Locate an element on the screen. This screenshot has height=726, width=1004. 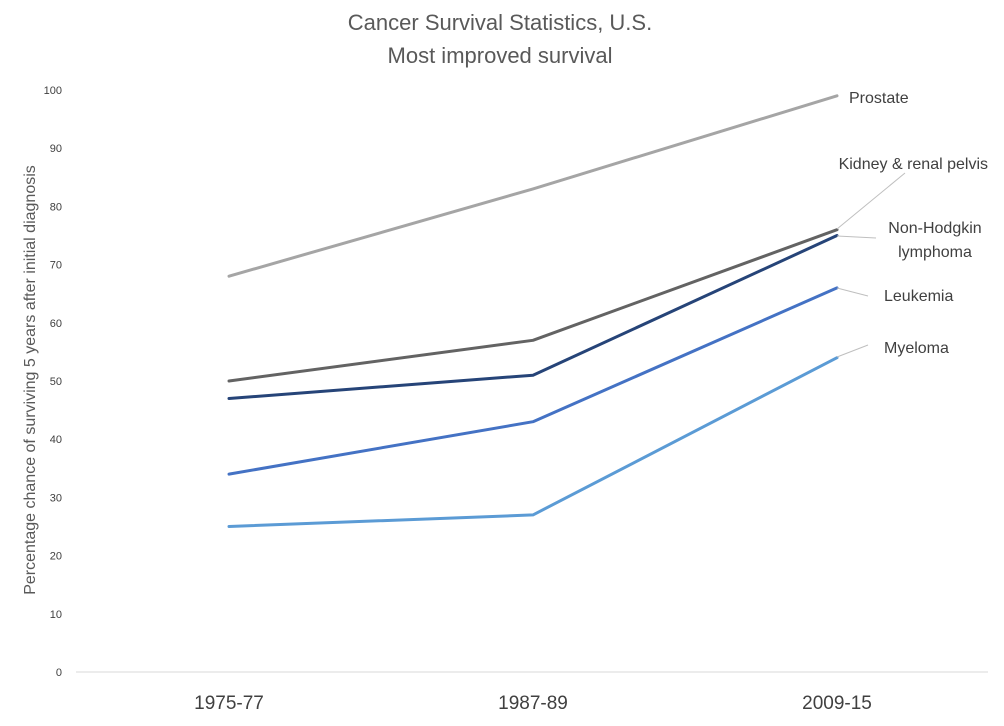
x-tick-label: 1975-77 is located at coordinates (229, 703).